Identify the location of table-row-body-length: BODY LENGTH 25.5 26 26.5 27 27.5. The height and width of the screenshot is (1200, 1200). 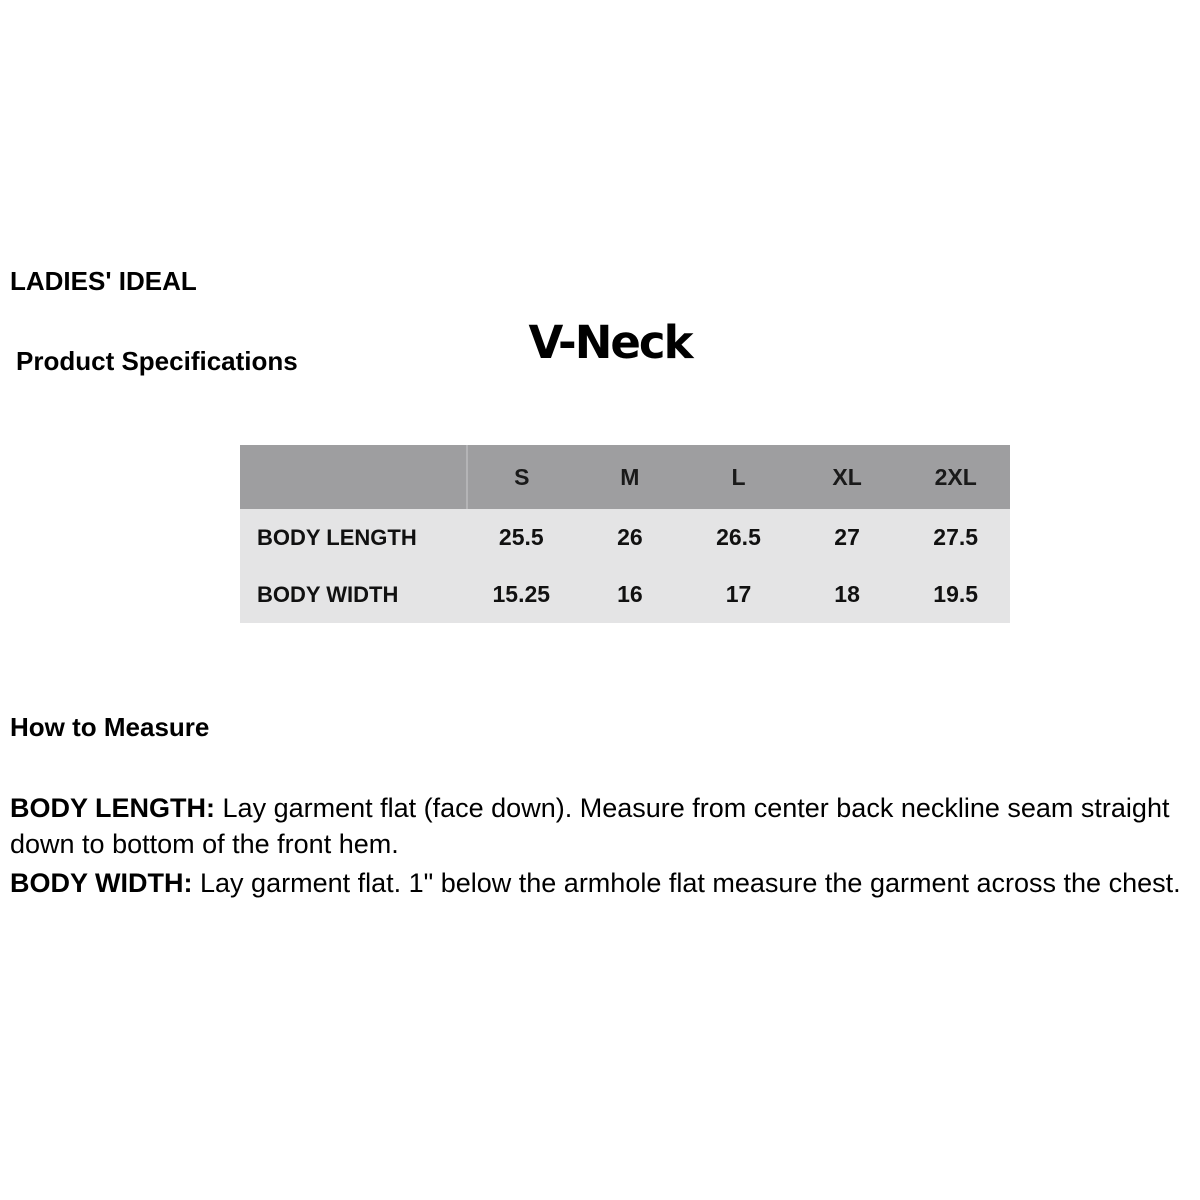
(625, 537).